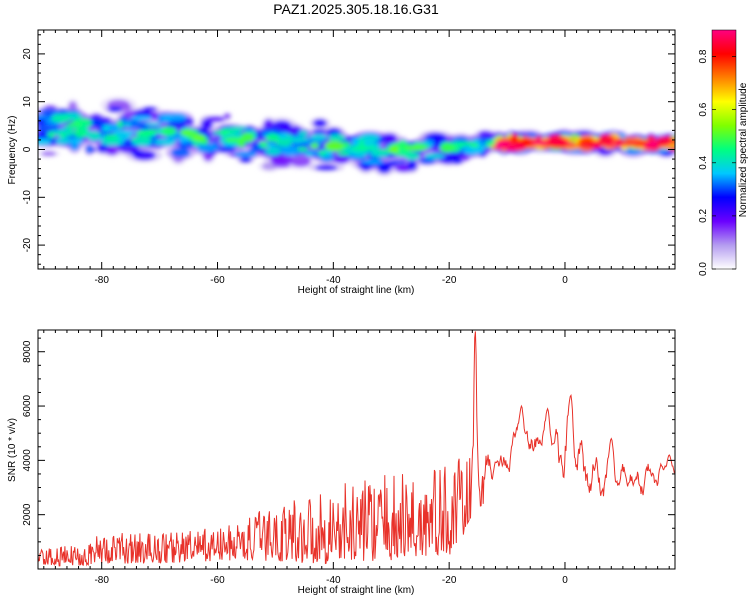  Describe the element at coordinates (724, 149) in the screenshot. I see `colorbar` at that location.